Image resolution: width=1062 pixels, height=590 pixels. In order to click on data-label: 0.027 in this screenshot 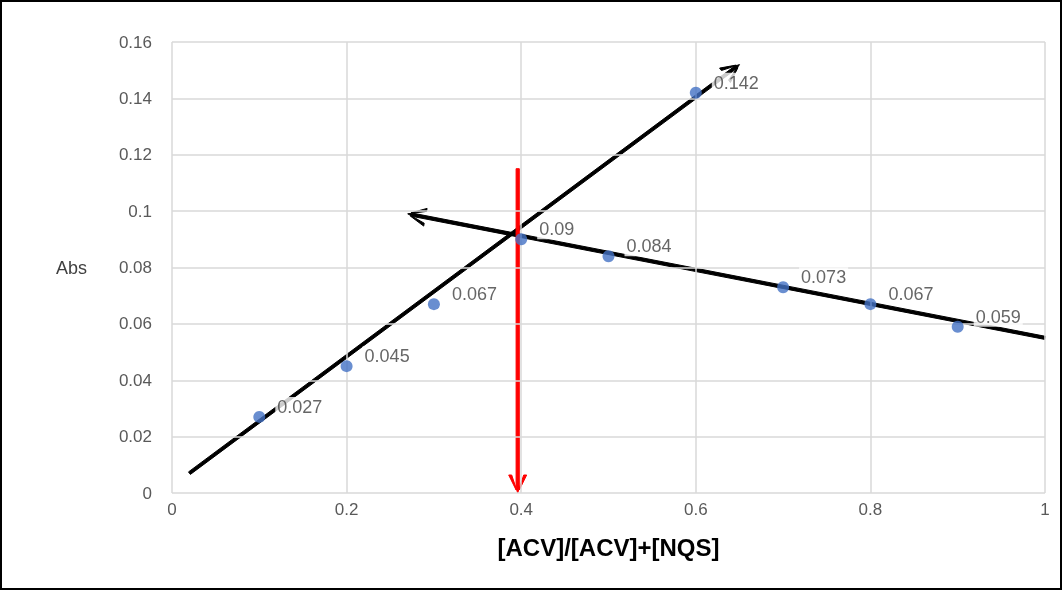, I will do `click(300, 406)`.